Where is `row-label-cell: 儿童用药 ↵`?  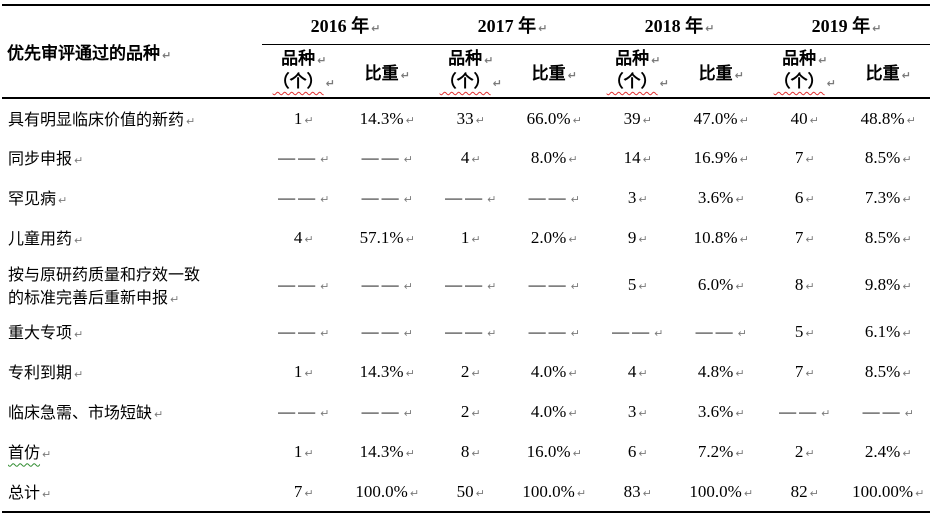 row-label-cell: 儿童用药 ↵ is located at coordinates (132, 238).